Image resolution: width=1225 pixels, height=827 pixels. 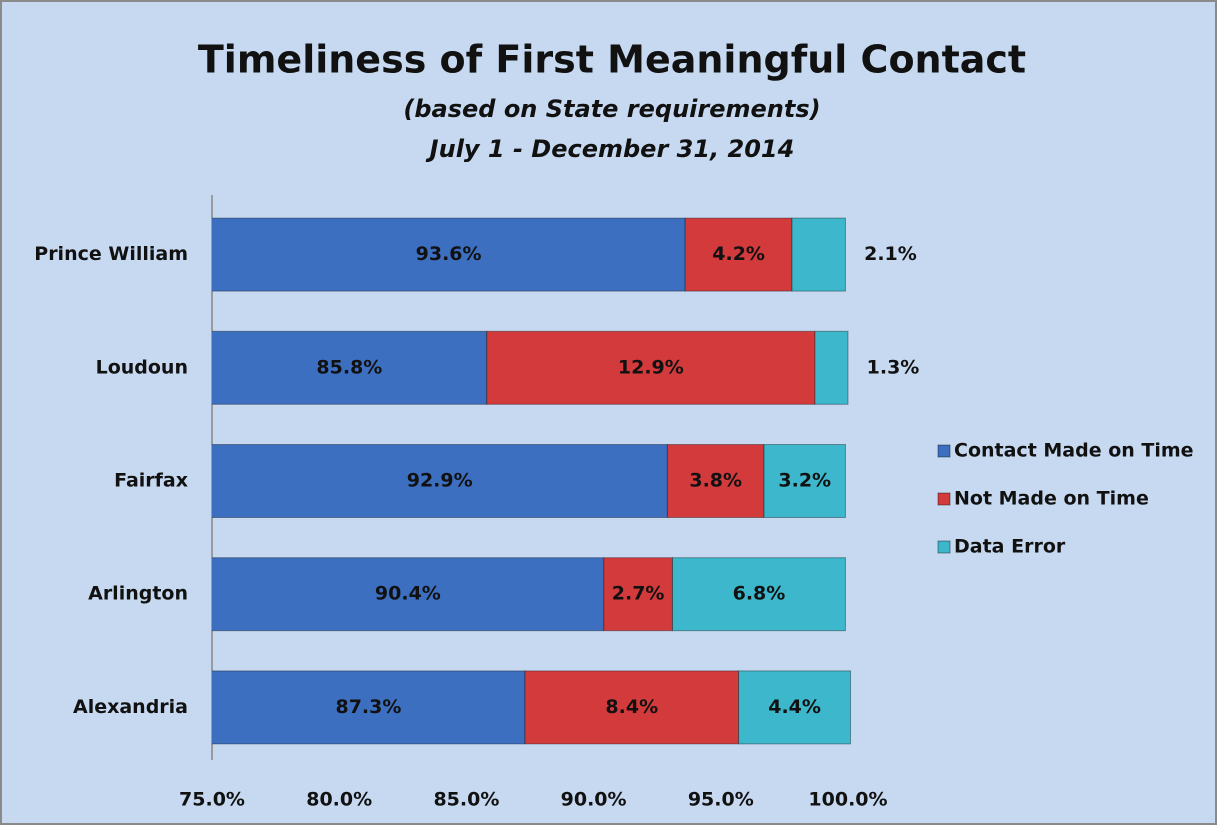 I want to click on data-label: 2.7%, so click(x=638, y=594).